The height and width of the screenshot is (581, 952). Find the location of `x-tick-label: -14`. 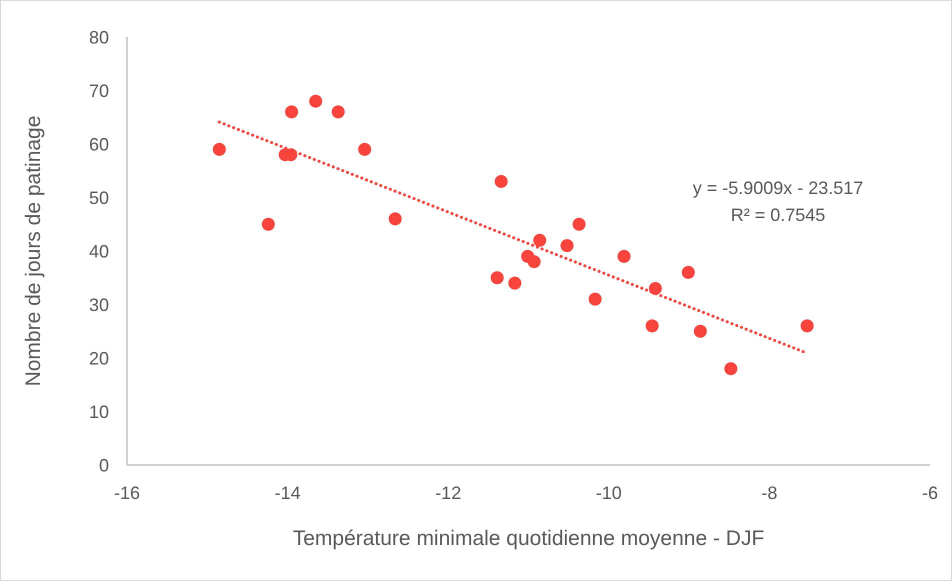

x-tick-label: -14 is located at coordinates (287, 493).